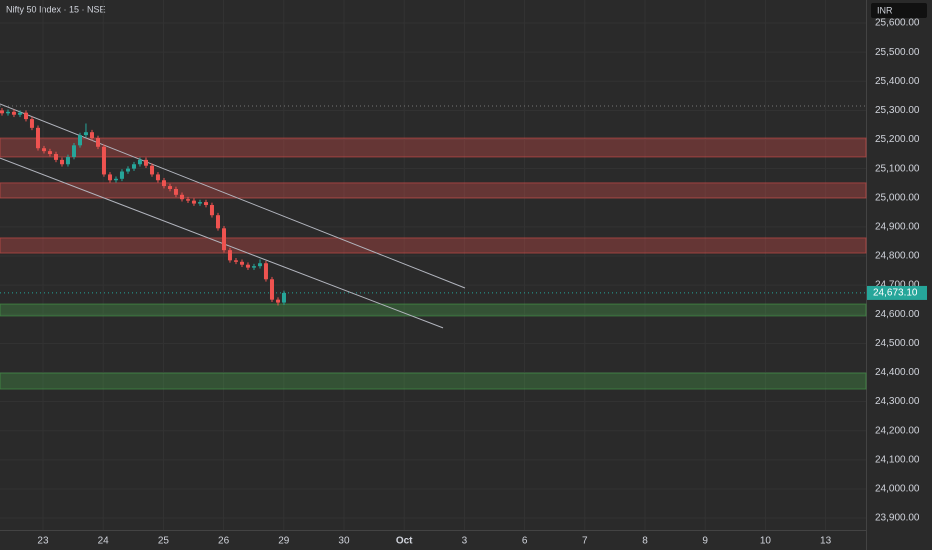  What do you see at coordinates (164, 541) in the screenshot?
I see `x-tick-label: 25` at bounding box center [164, 541].